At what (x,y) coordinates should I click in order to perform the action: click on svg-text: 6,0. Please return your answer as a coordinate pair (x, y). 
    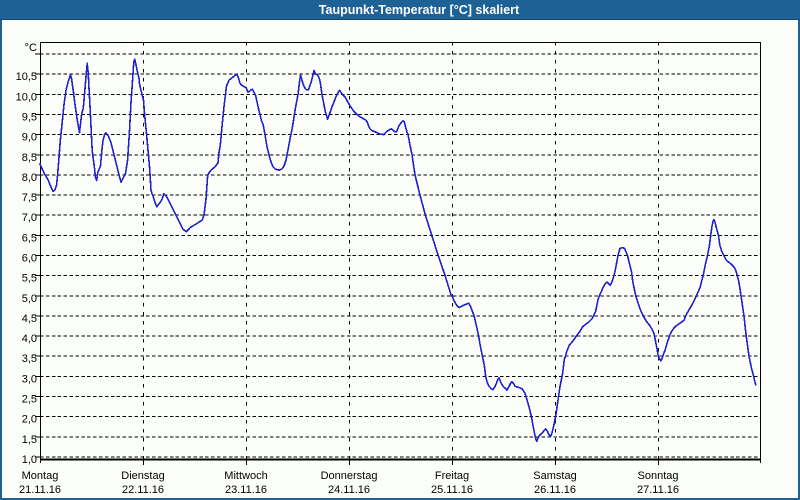
    Looking at the image, I should click on (29, 259).